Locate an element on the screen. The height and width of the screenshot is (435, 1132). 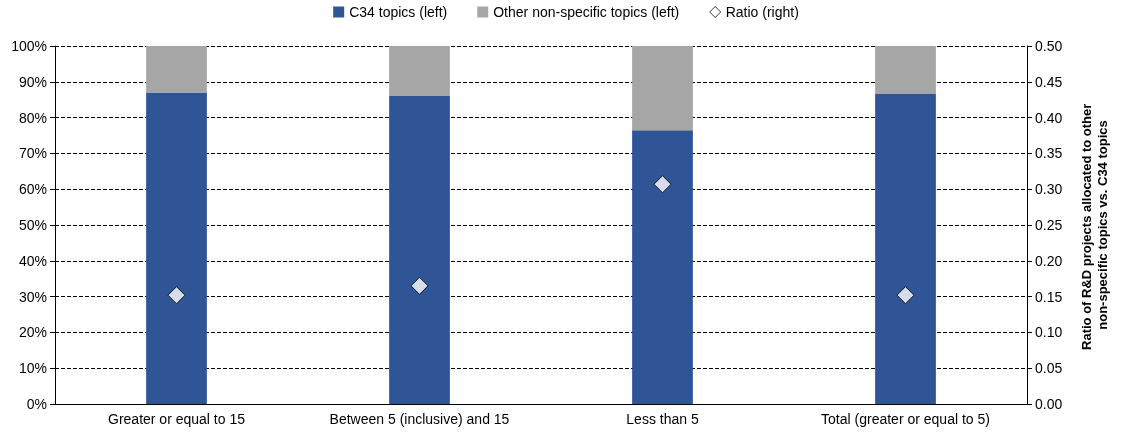
y2-tick-label: 0.05 is located at coordinates (1049, 368).